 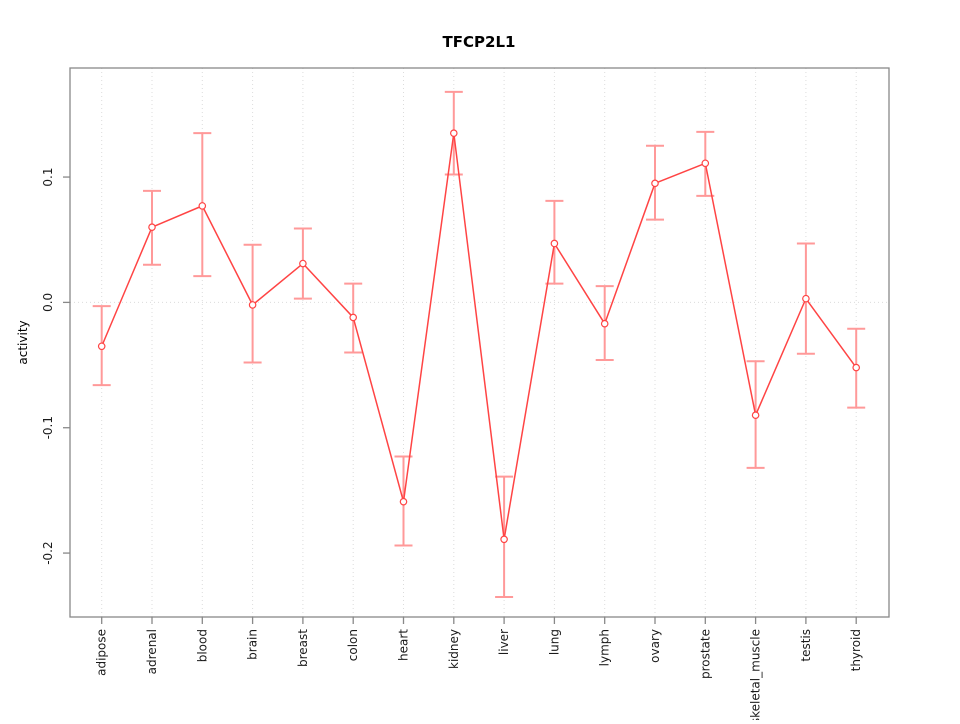 I want to click on x-tick-label: adrenal, so click(x=152, y=651).